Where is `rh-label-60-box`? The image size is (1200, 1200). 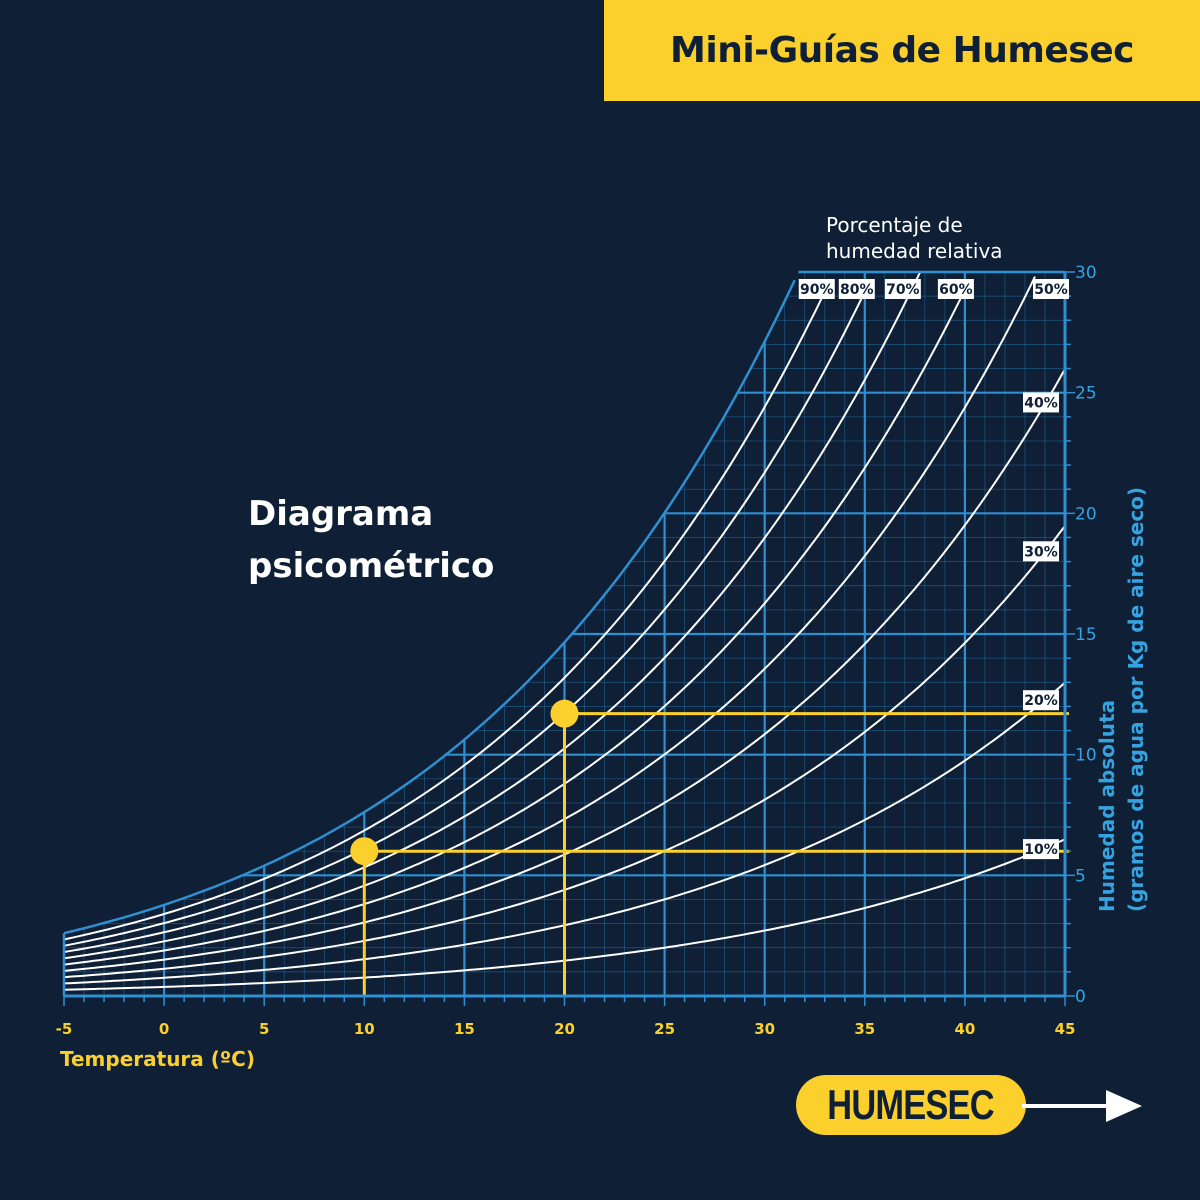
rh-label-60-box is located at coordinates (955, 289).